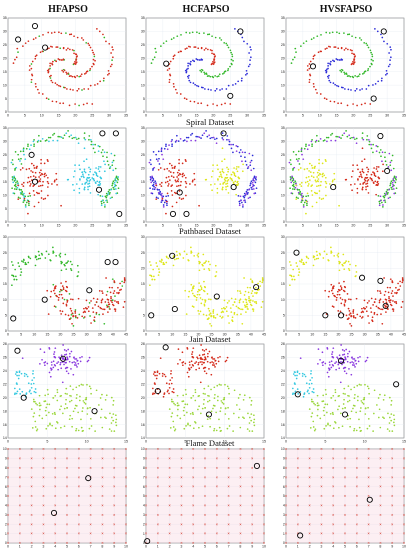 Image resolution: width=416 pixels, height=550 pixels. Describe the element at coordinates (143, 155) in the screenshot. I see `y-tick-label: 25` at that location.